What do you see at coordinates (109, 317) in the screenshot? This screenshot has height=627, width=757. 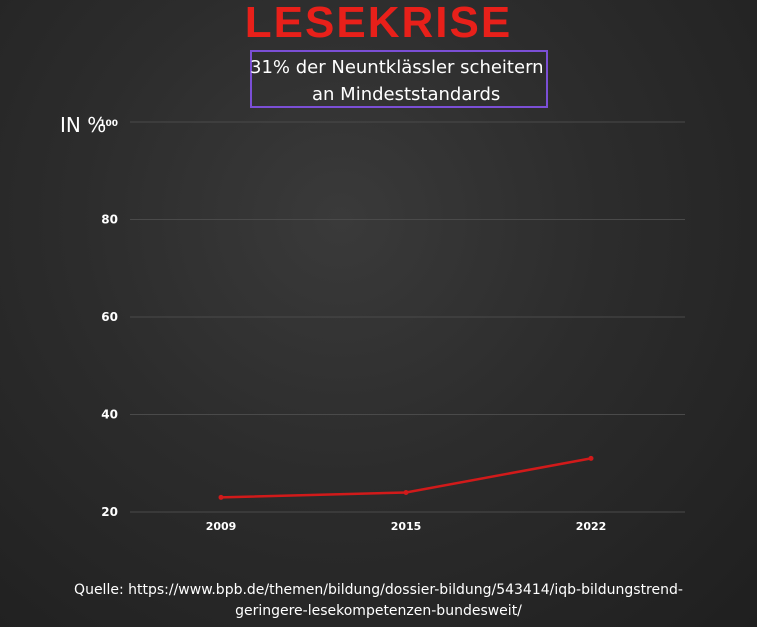 I see `y-tick-label: 60` at bounding box center [109, 317].